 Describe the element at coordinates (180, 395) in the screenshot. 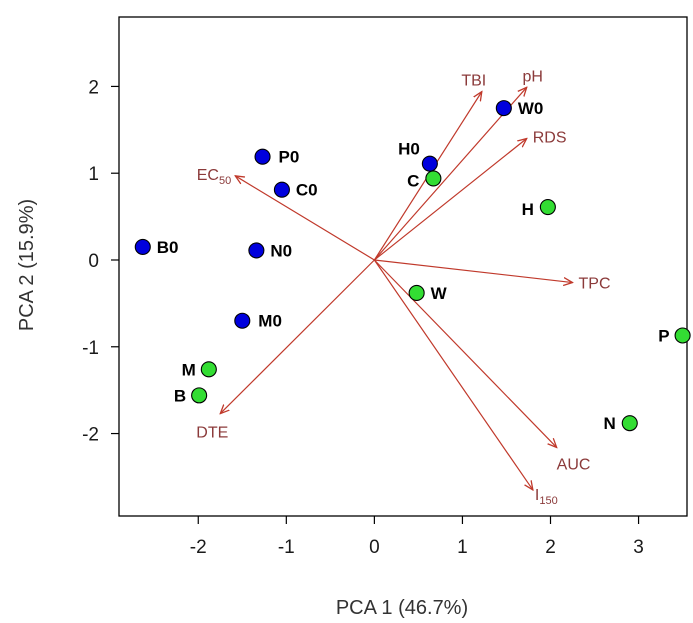

I see `point-label: B` at that location.